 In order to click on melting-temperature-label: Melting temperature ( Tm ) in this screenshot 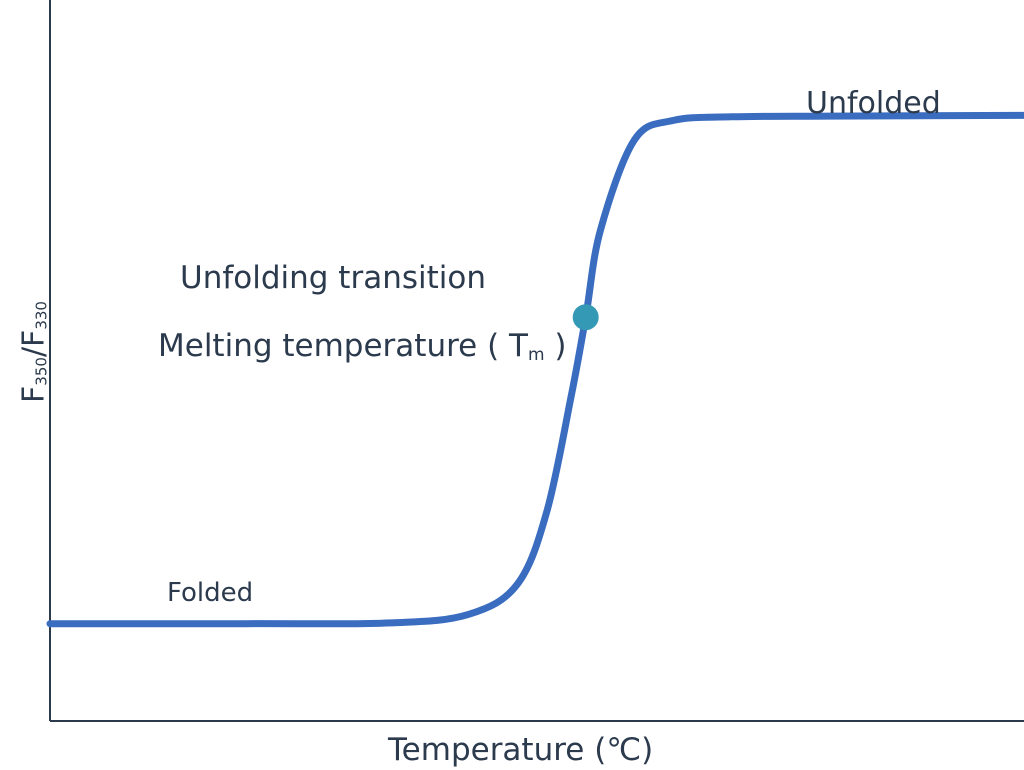, I will do `click(362, 346)`.